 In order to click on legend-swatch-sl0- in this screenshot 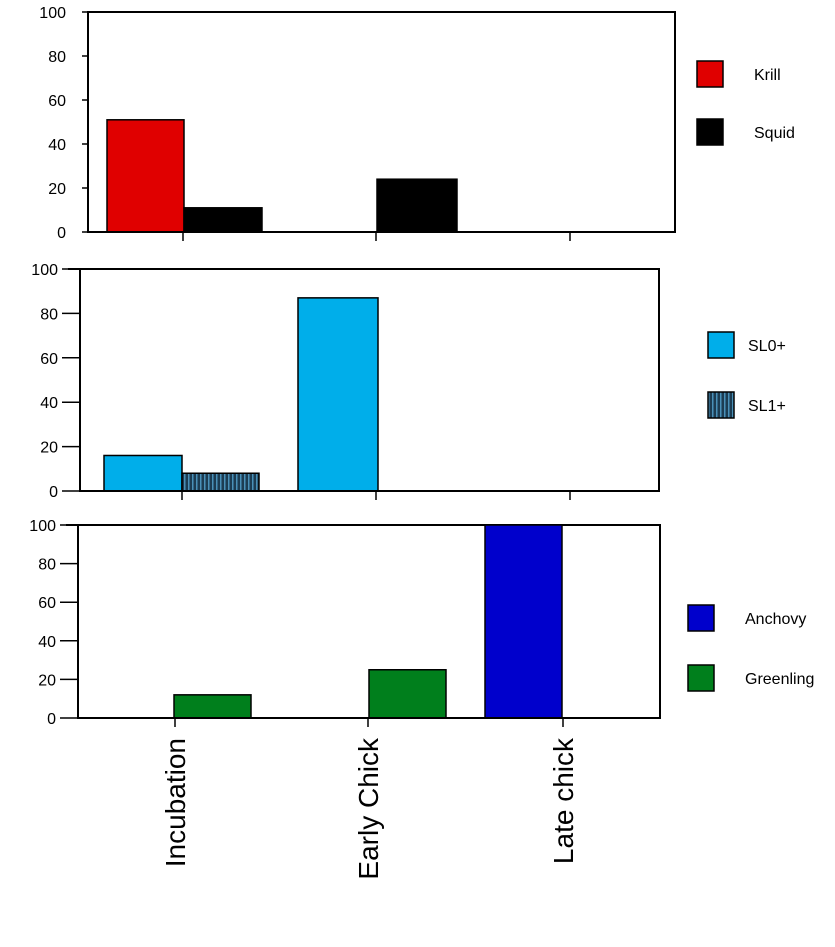, I will do `click(721, 345)`.